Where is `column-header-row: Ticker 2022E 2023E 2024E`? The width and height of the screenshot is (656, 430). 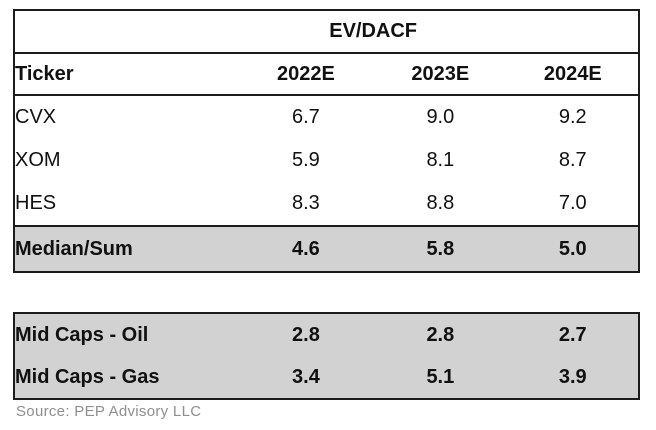
column-header-row: Ticker 2022E 2023E 2024E is located at coordinates (326, 74).